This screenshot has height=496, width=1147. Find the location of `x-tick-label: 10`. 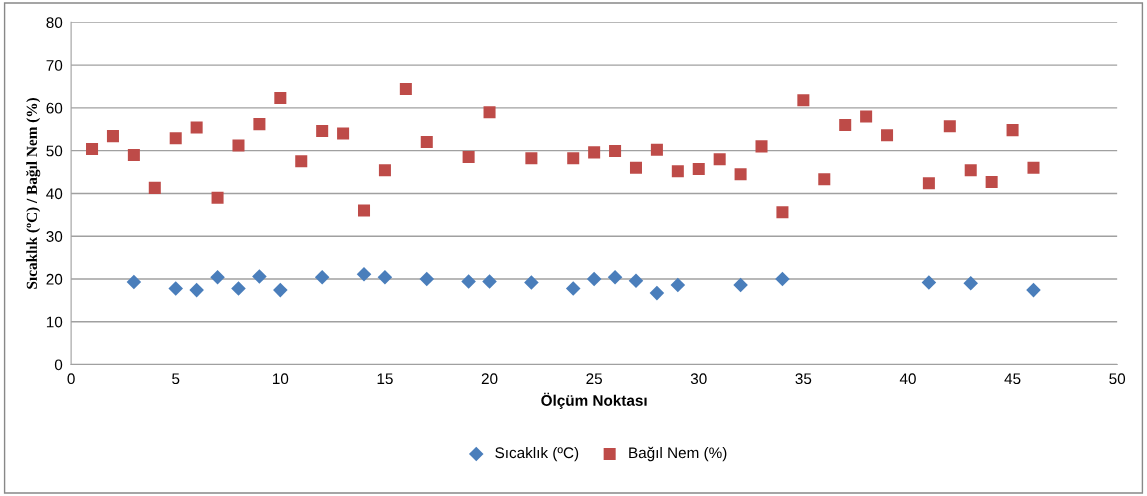

x-tick-label: 10 is located at coordinates (281, 379).